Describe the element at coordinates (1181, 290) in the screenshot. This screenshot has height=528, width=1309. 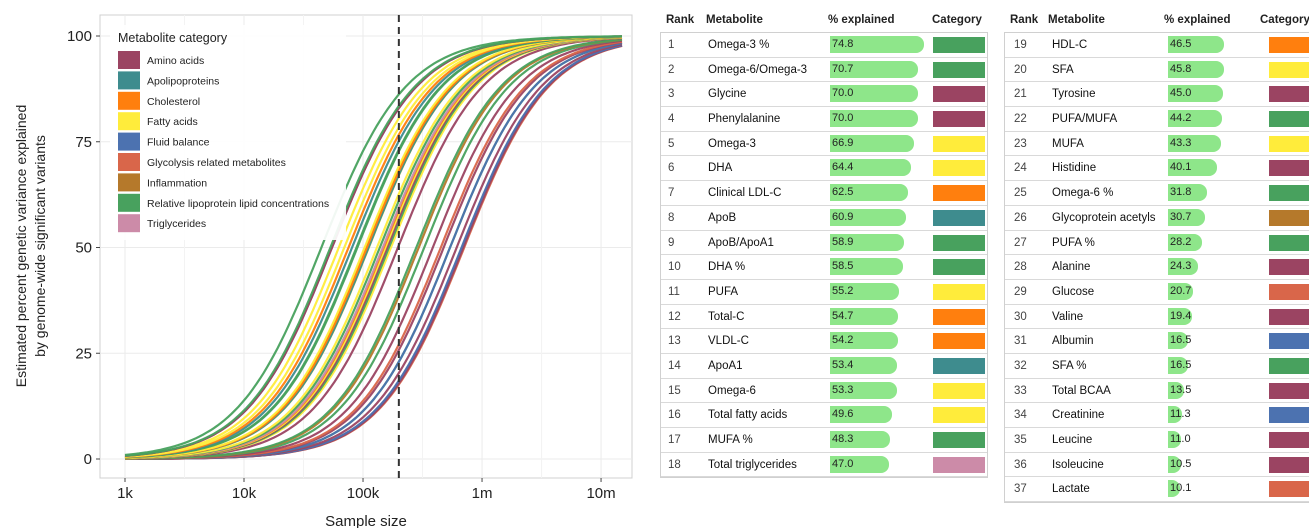
I see `pct-value: 20.7` at that location.